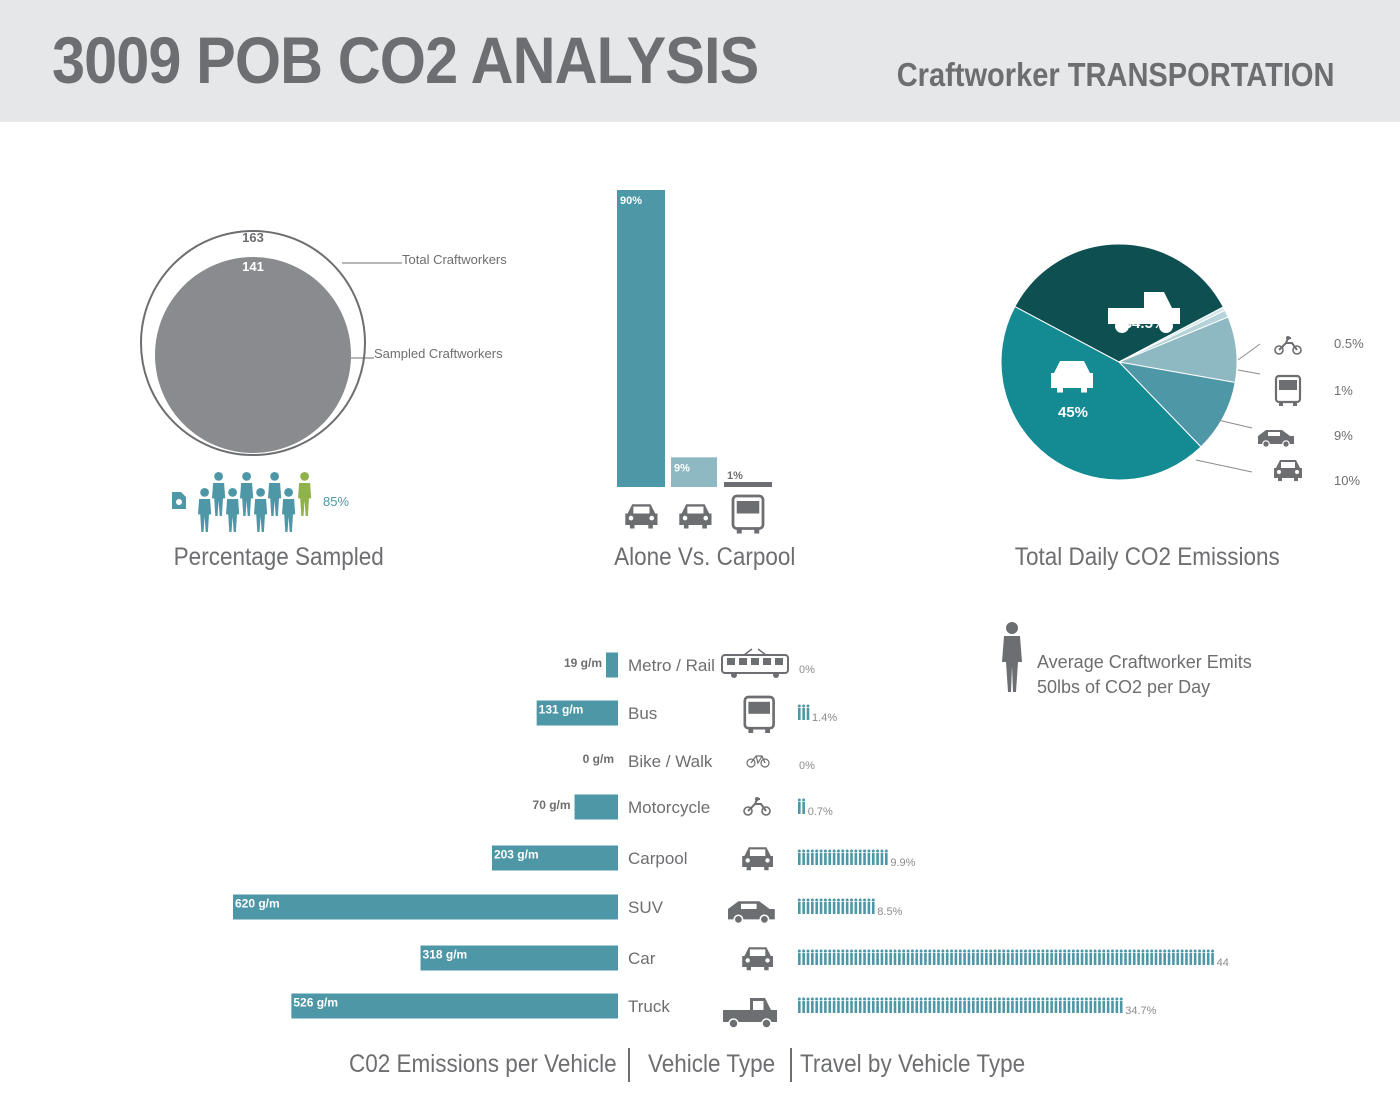 The height and width of the screenshot is (1097, 1400). I want to click on vehicle-type-label: Metro / Rail, so click(671, 665).